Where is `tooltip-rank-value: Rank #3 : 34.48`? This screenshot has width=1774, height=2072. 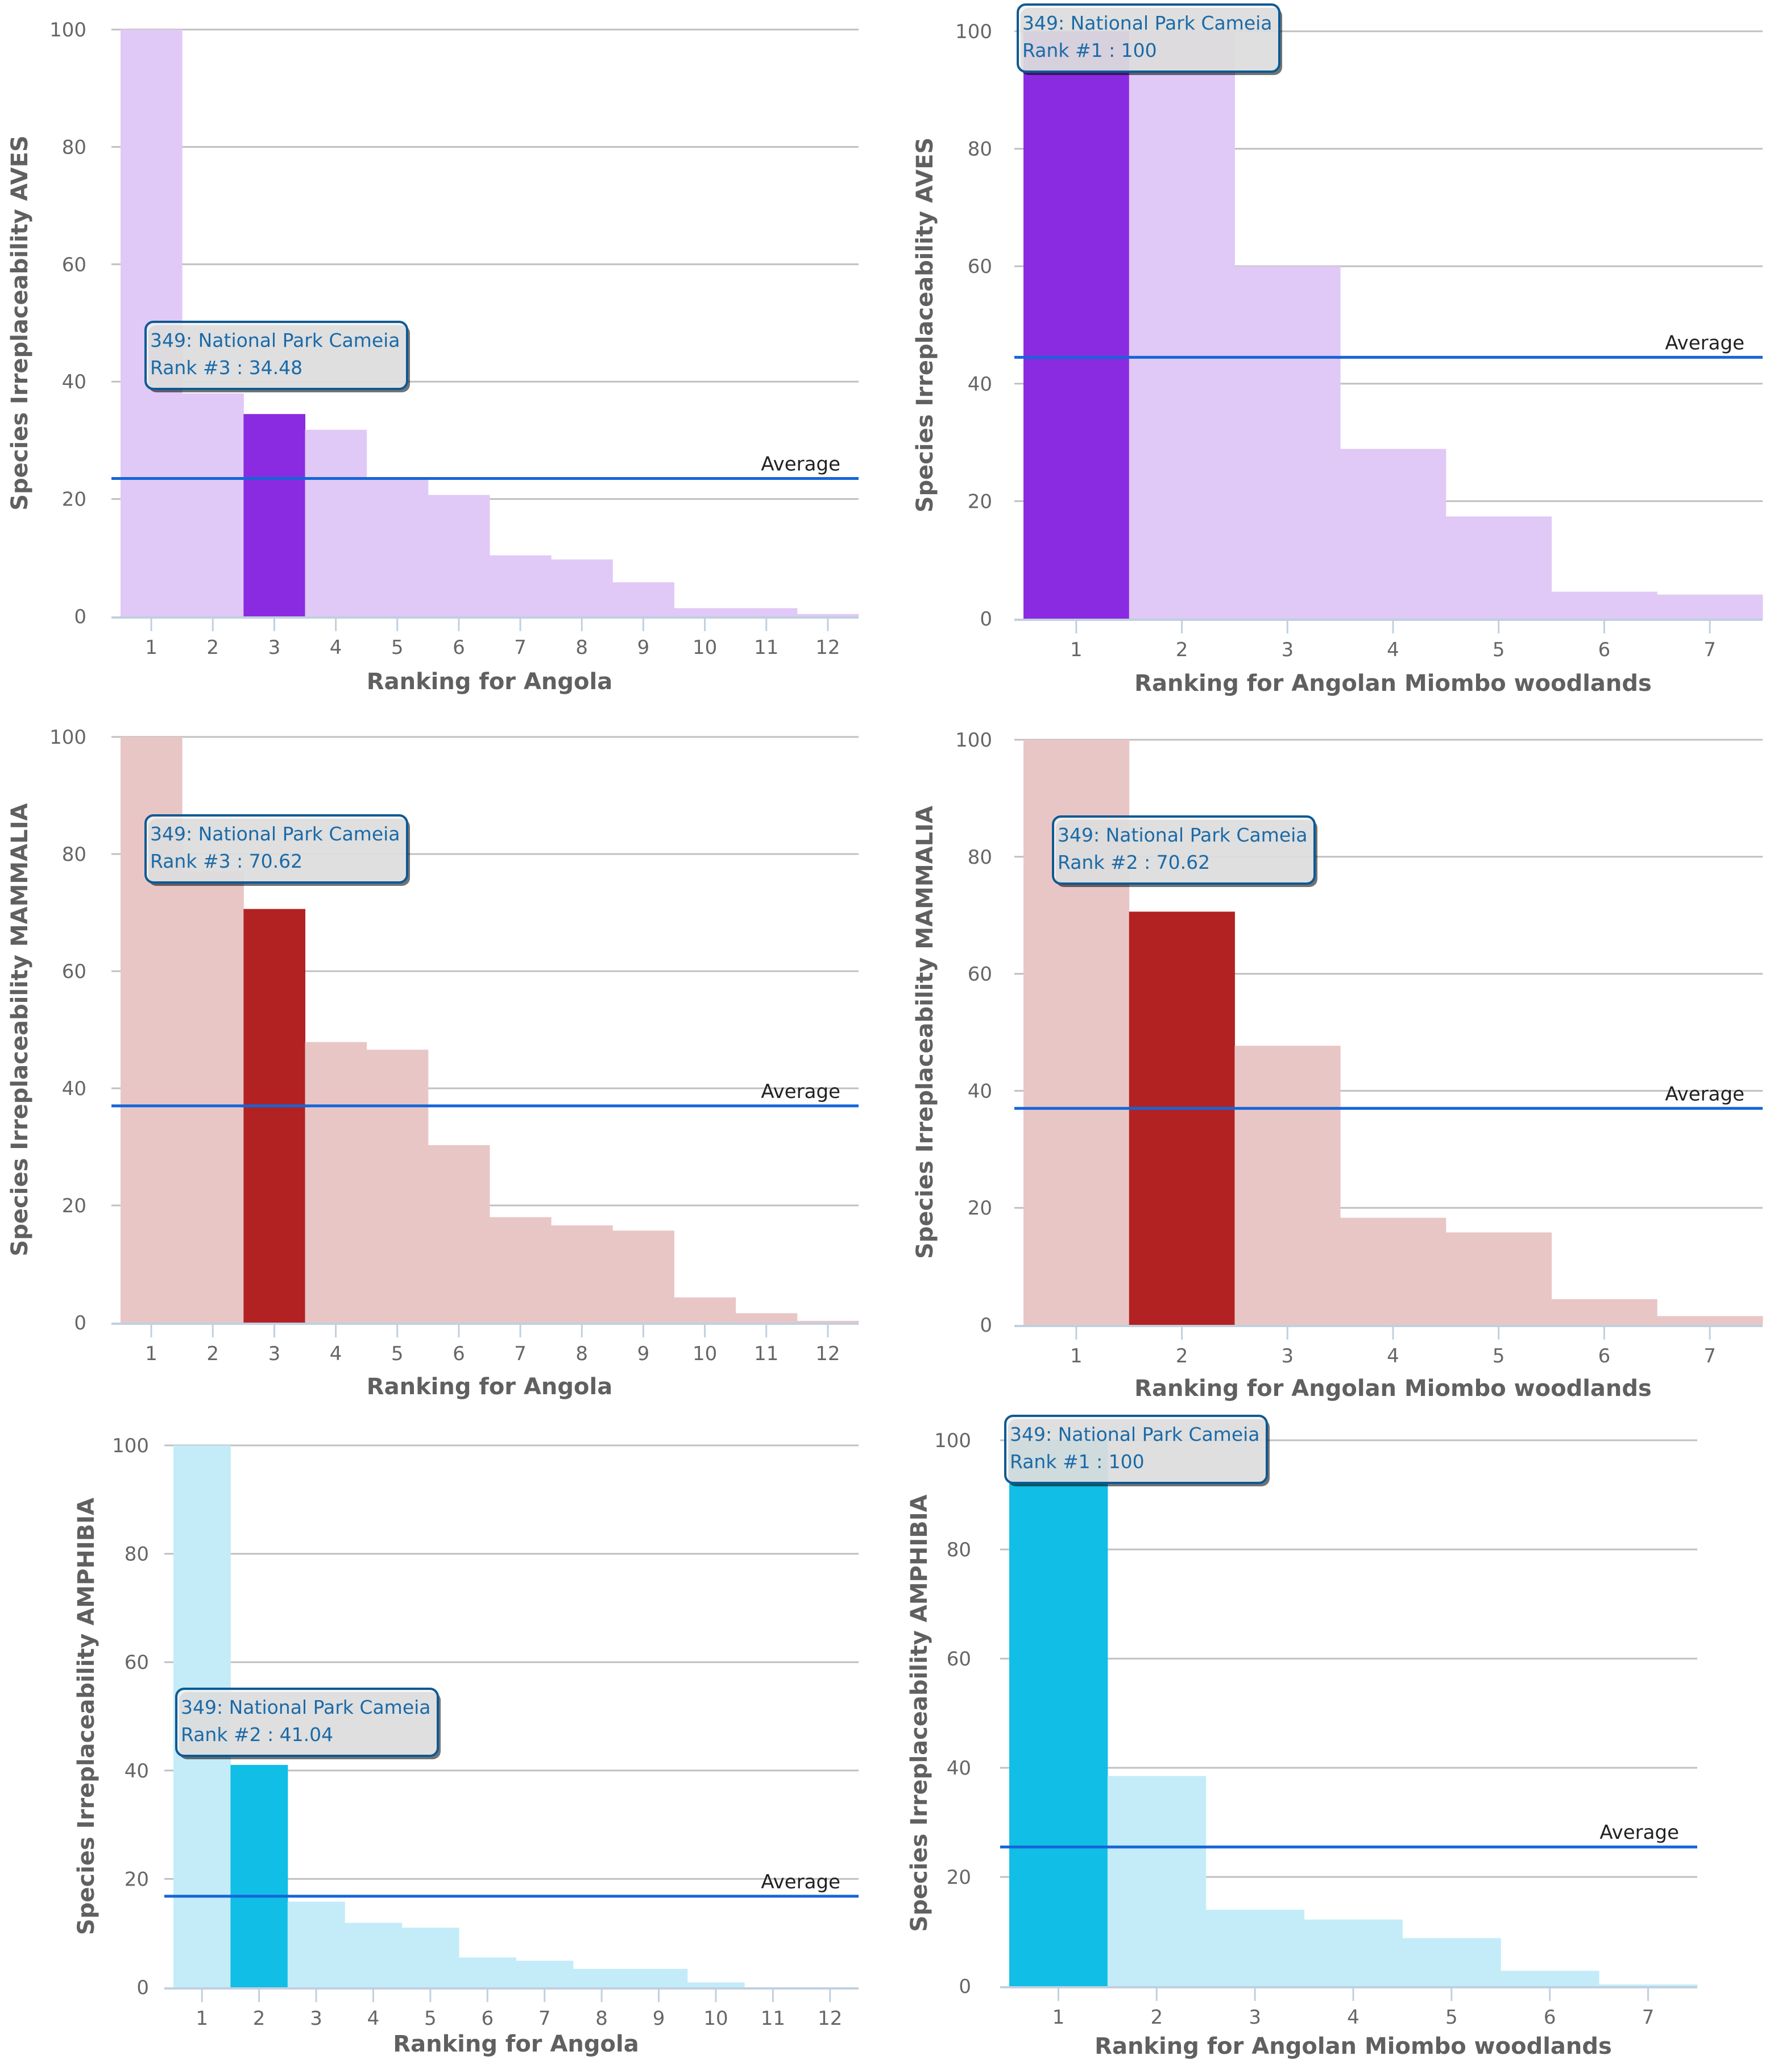
tooltip-rank-value: Rank #3 : 34.48 is located at coordinates (226, 368).